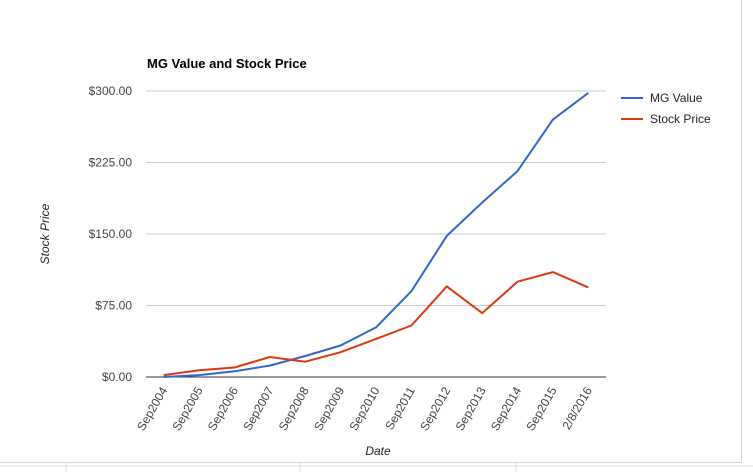 Image resolution: width=753 pixels, height=472 pixels. What do you see at coordinates (294, 408) in the screenshot?
I see `x-tick-label: Sep2008` at bounding box center [294, 408].